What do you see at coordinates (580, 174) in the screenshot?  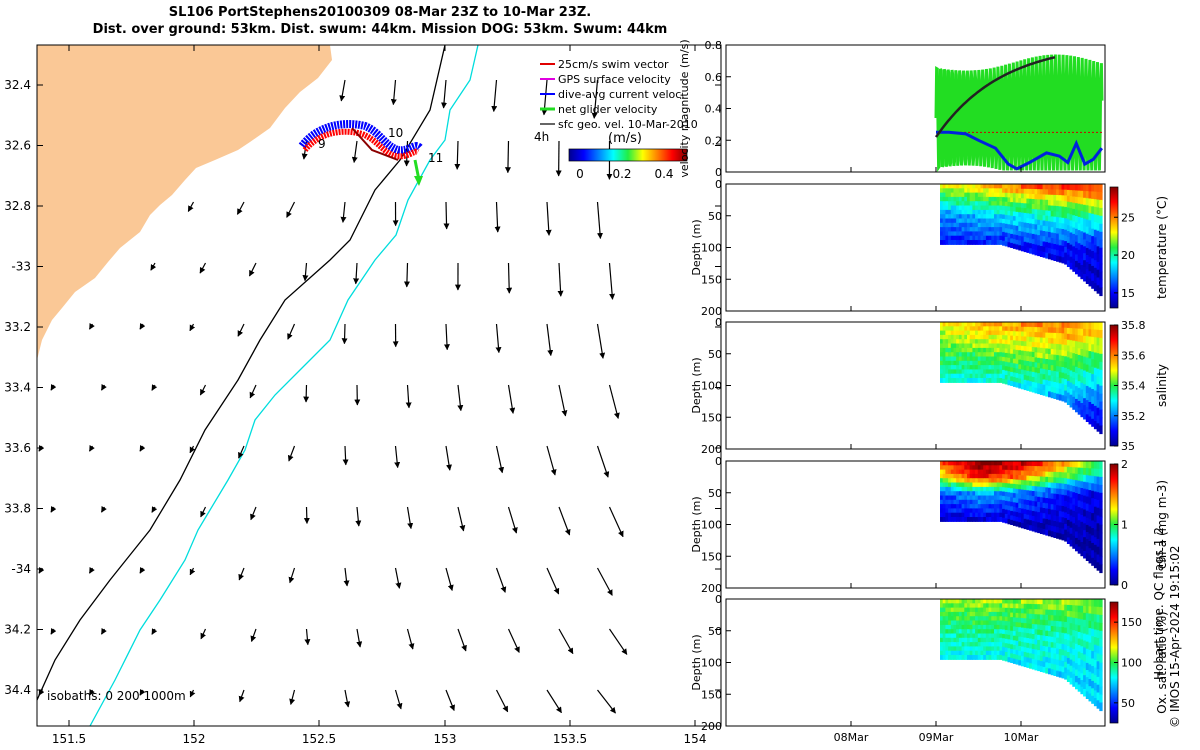 I see `colorbar-tick-0: 0` at bounding box center [580, 174].